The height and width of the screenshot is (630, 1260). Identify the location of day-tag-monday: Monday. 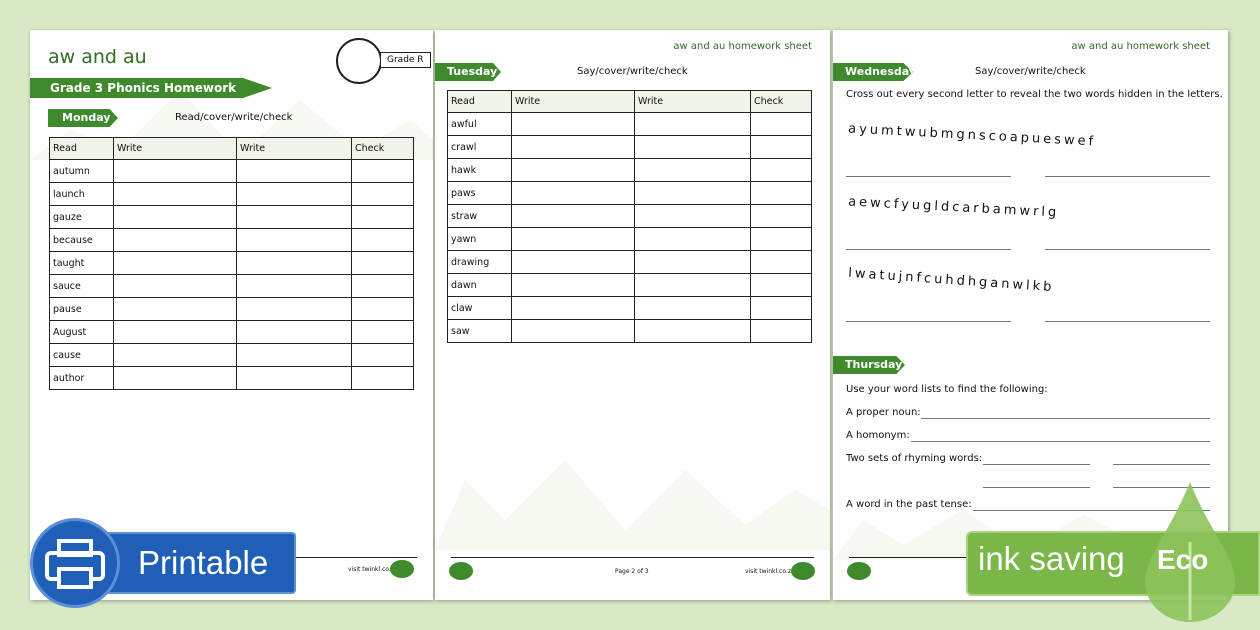
(83, 118).